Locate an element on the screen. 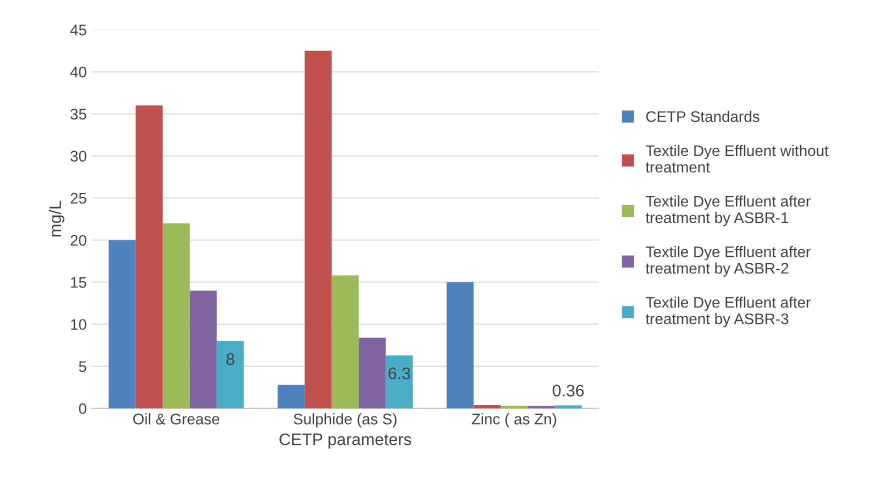 The image size is (874, 495). y-tick-label: 15 is located at coordinates (78, 282).